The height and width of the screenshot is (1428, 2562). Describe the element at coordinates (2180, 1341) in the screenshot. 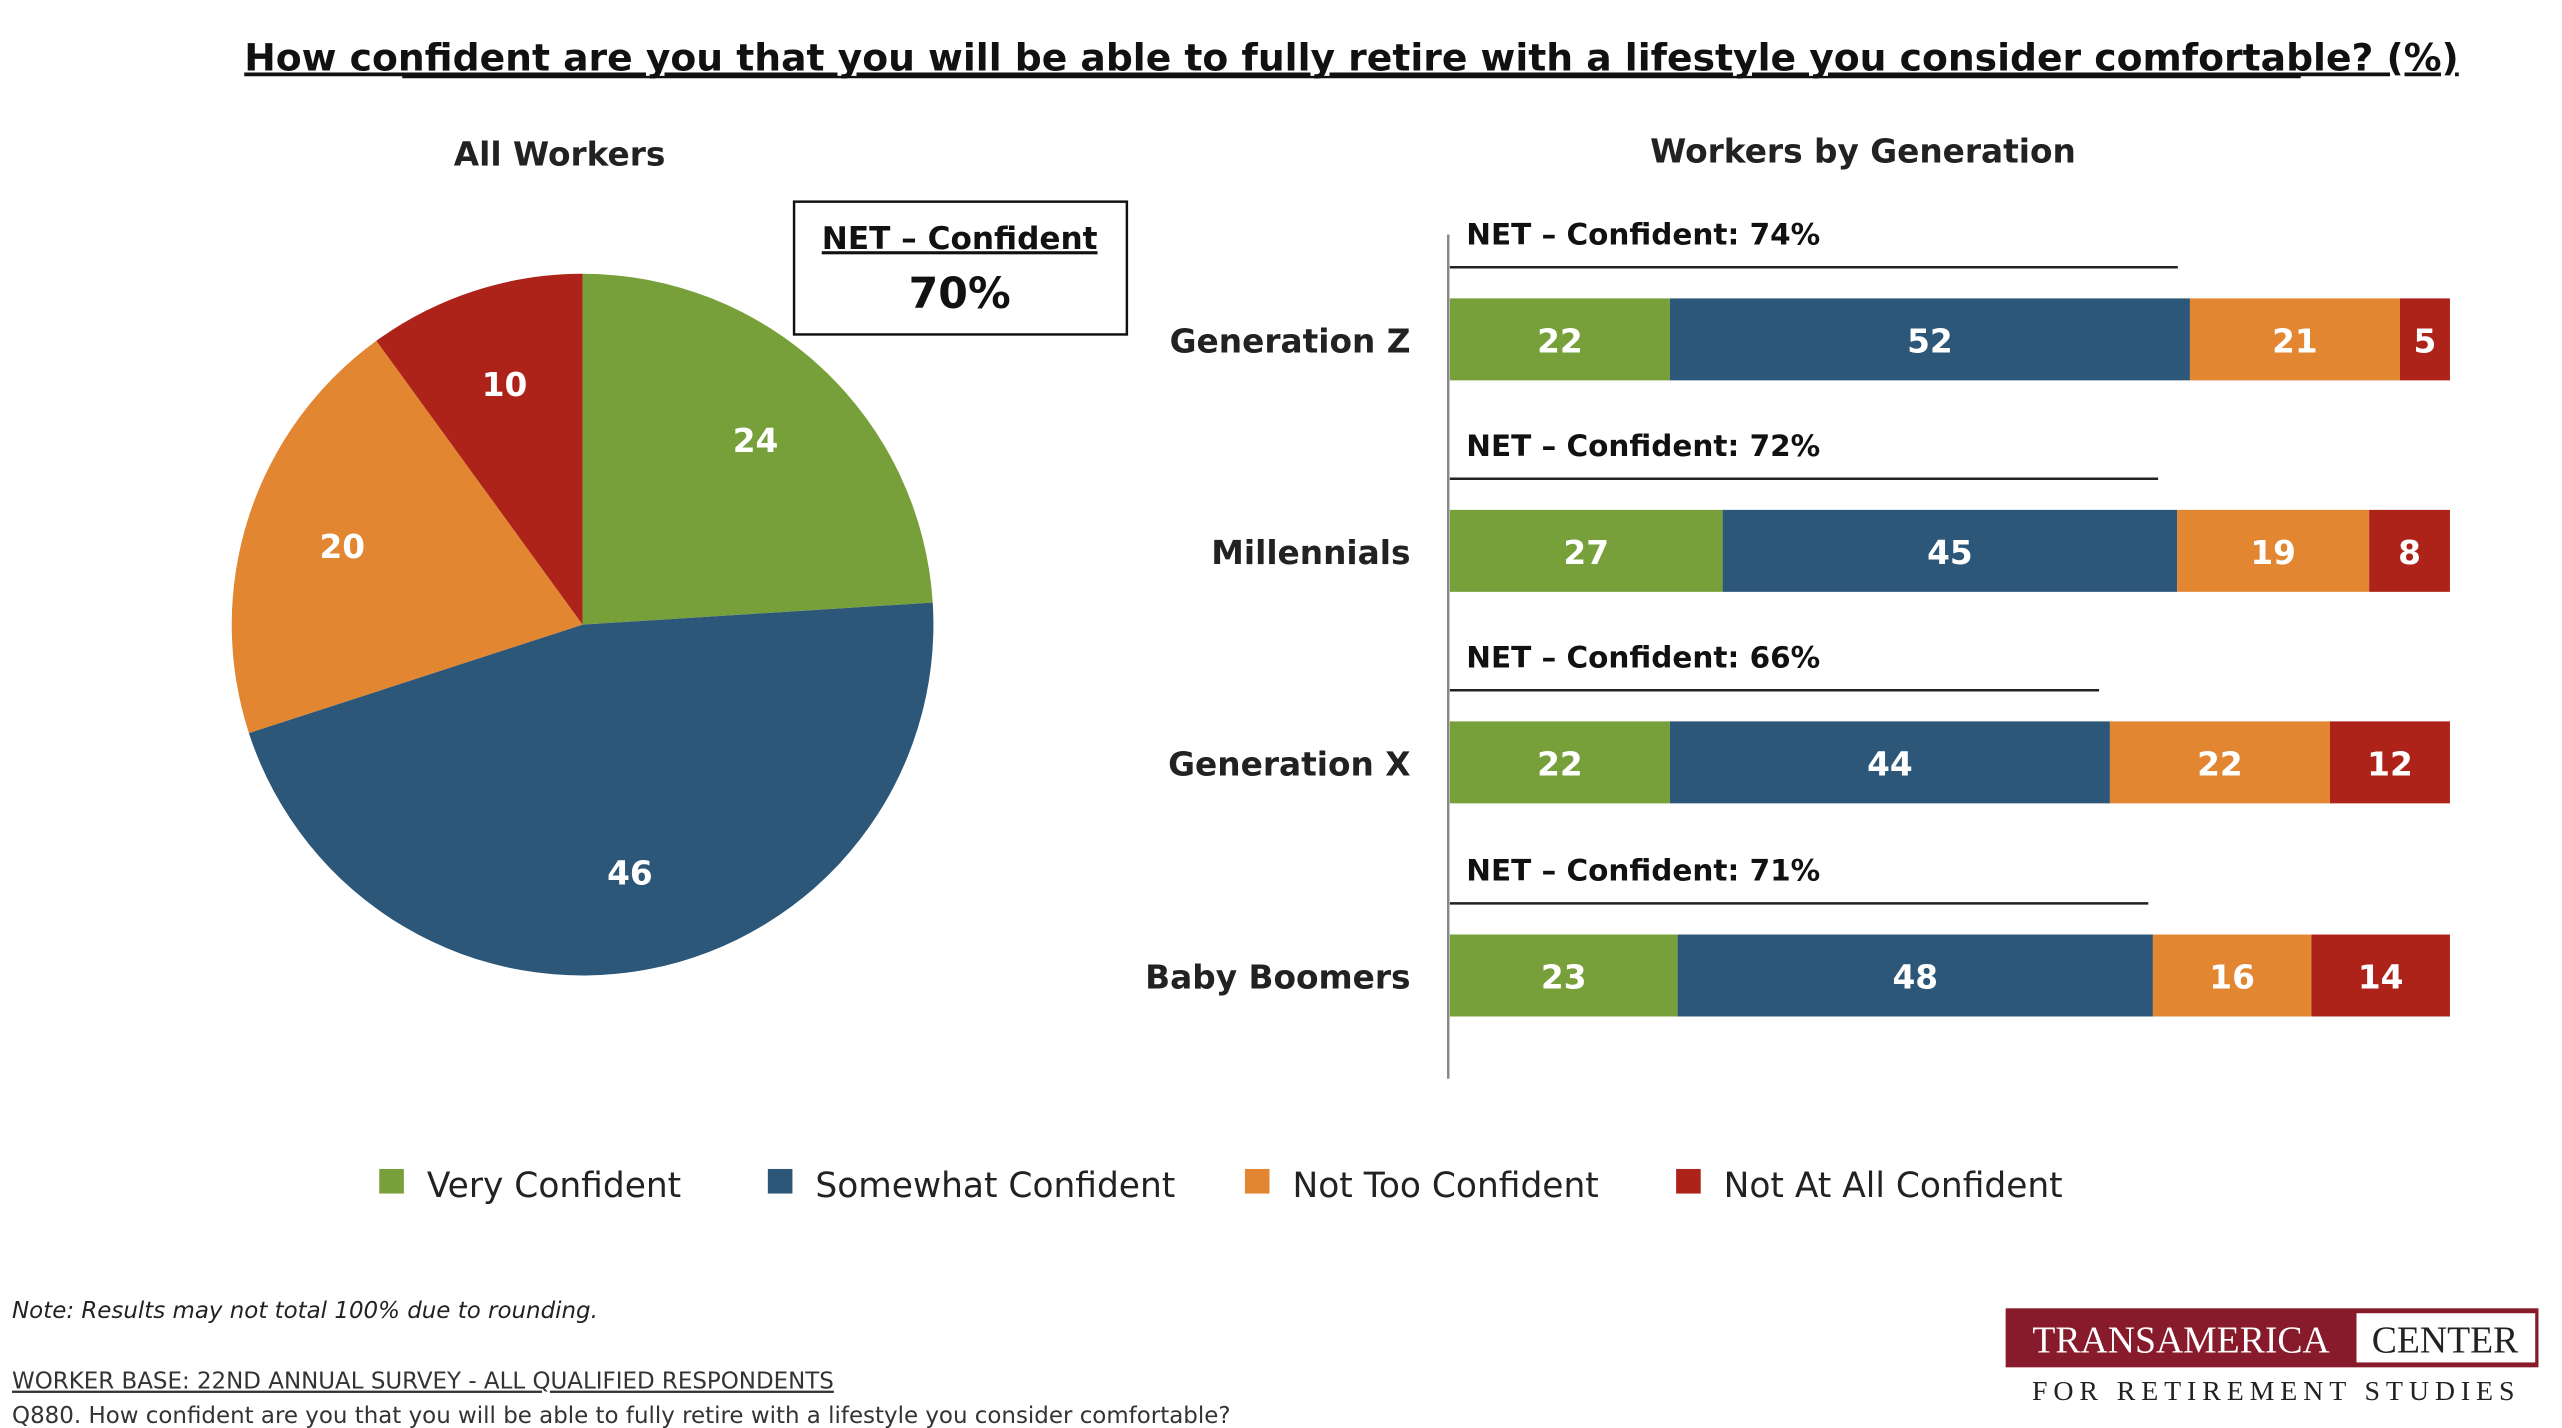

I see `svg-text: TRANSAMERICA` at that location.